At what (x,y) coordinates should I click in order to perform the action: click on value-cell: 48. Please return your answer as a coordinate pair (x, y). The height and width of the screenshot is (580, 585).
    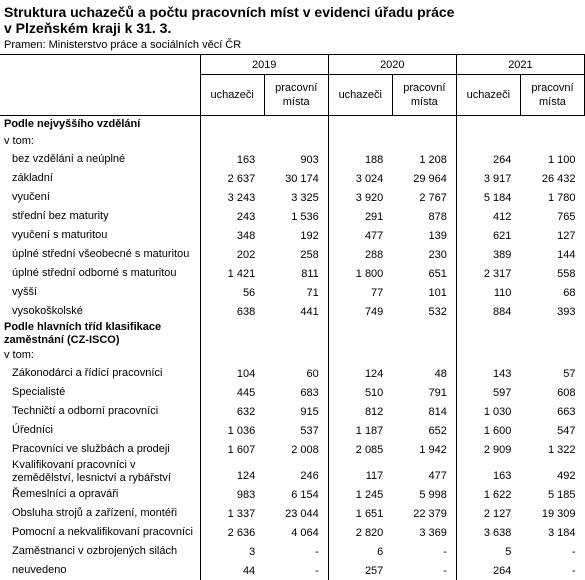
    Looking at the image, I should click on (424, 373).